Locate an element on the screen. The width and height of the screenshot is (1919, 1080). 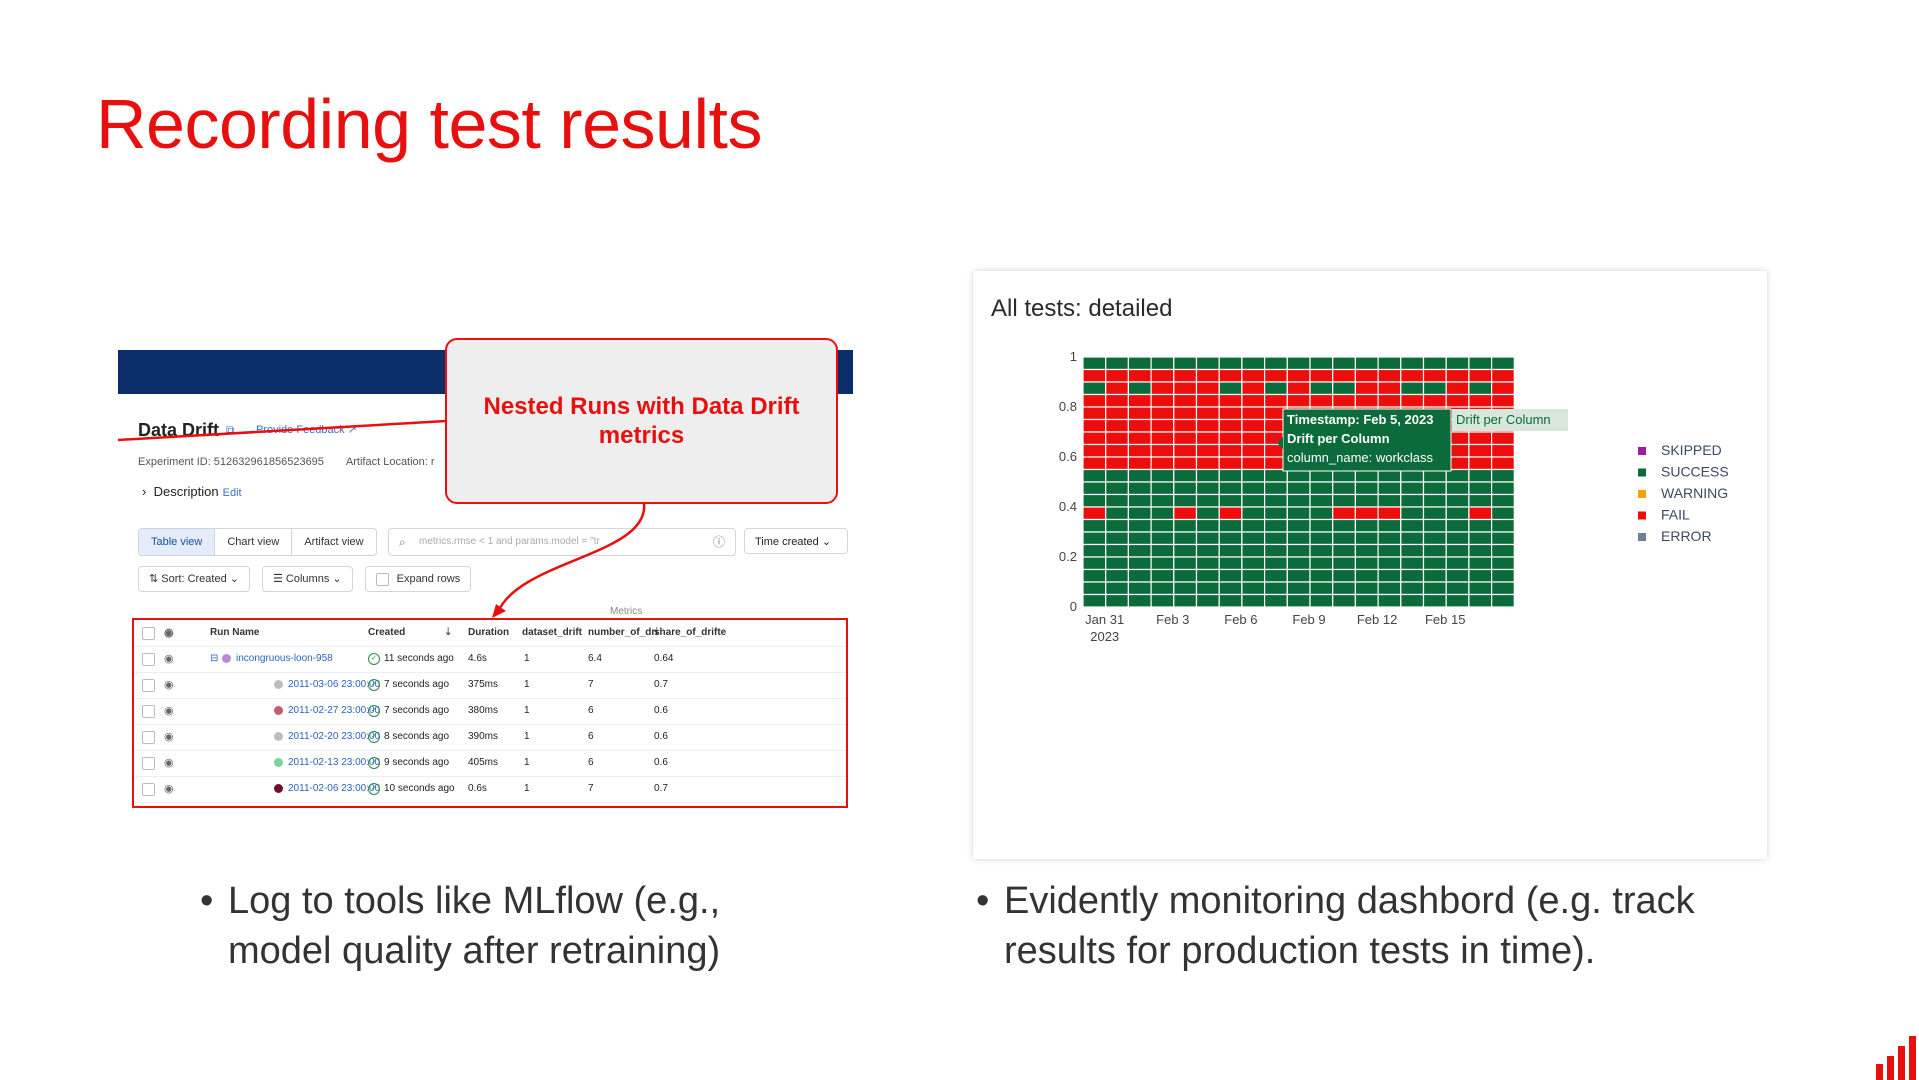
expand-rows-checkbox is located at coordinates (382, 579).